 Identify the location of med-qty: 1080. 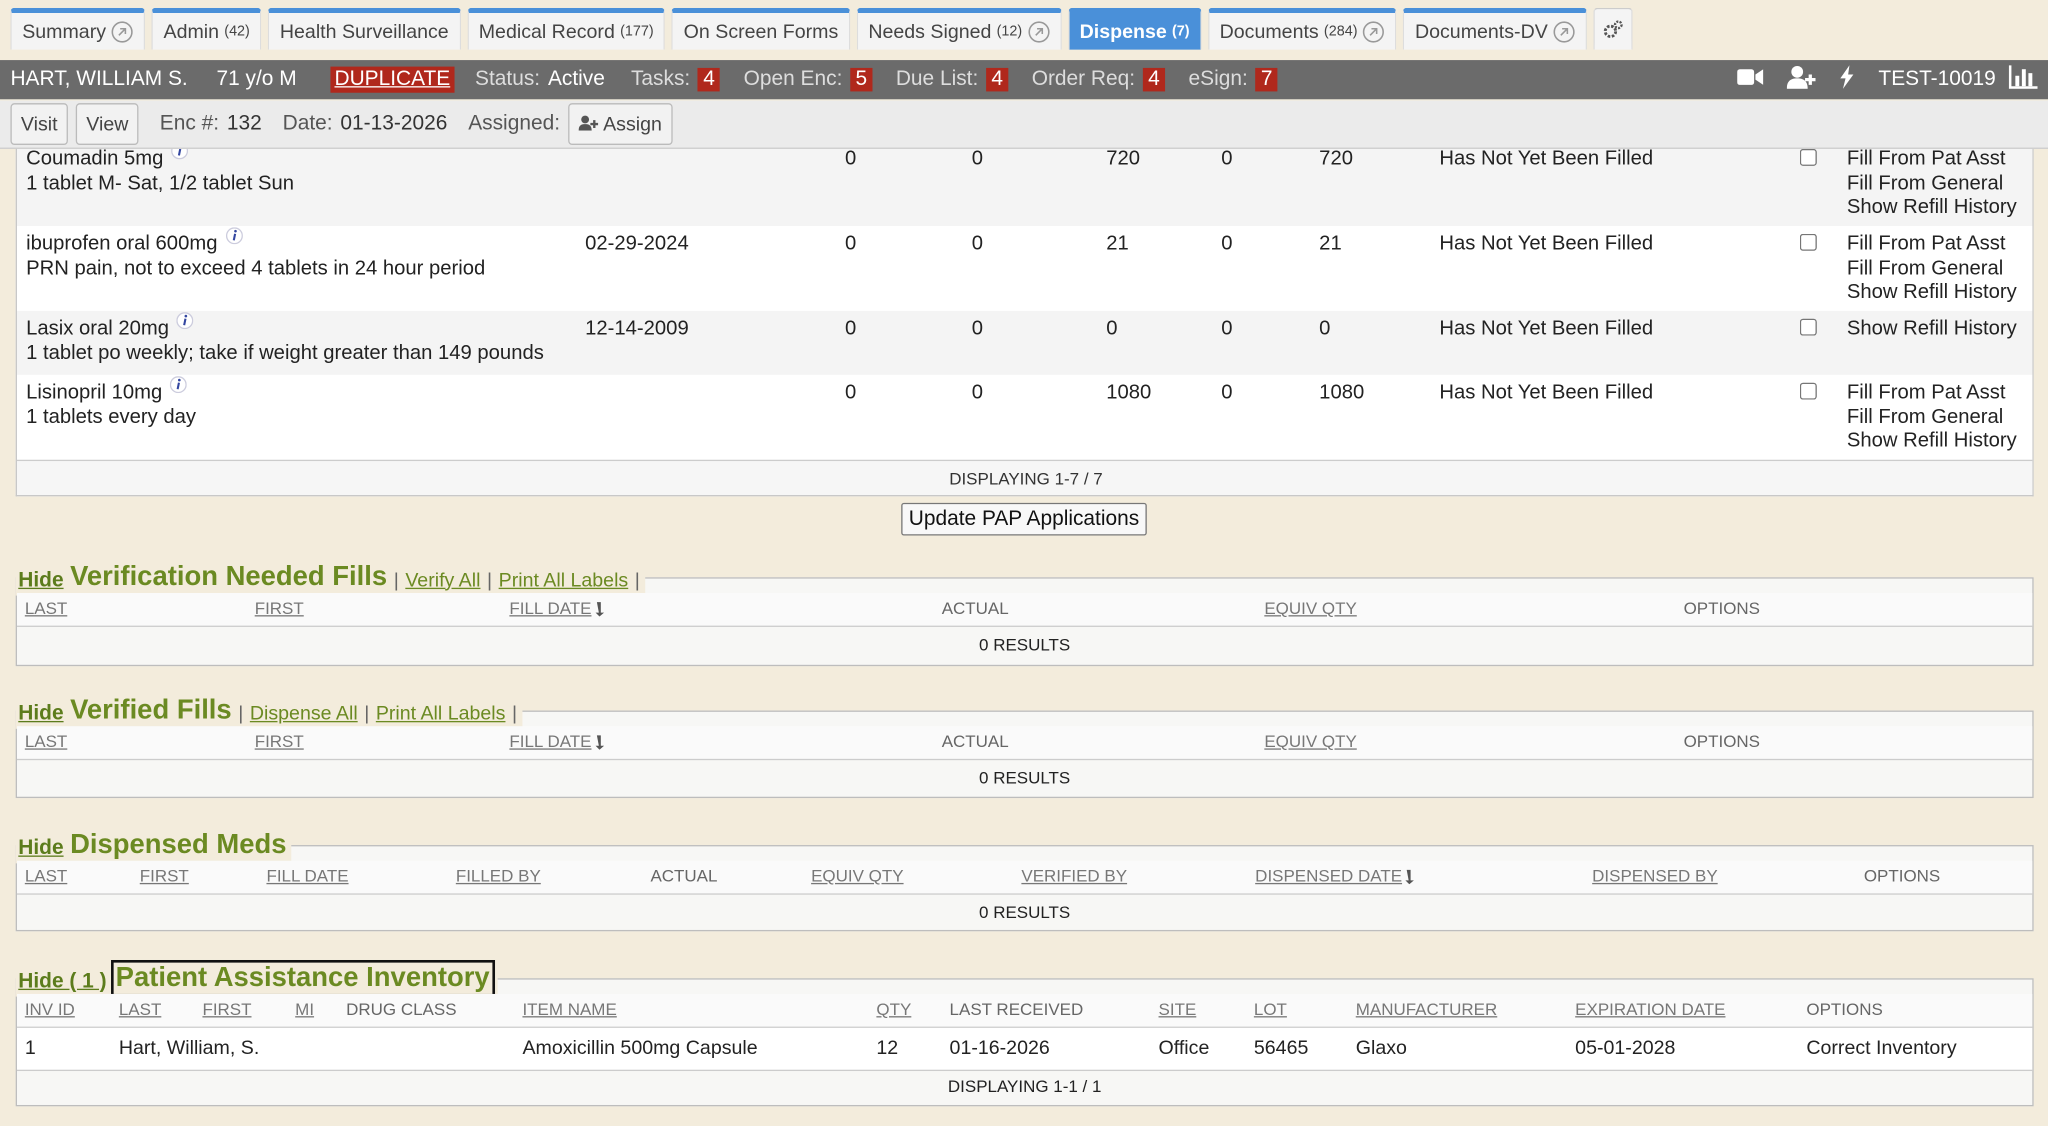
(1128, 393).